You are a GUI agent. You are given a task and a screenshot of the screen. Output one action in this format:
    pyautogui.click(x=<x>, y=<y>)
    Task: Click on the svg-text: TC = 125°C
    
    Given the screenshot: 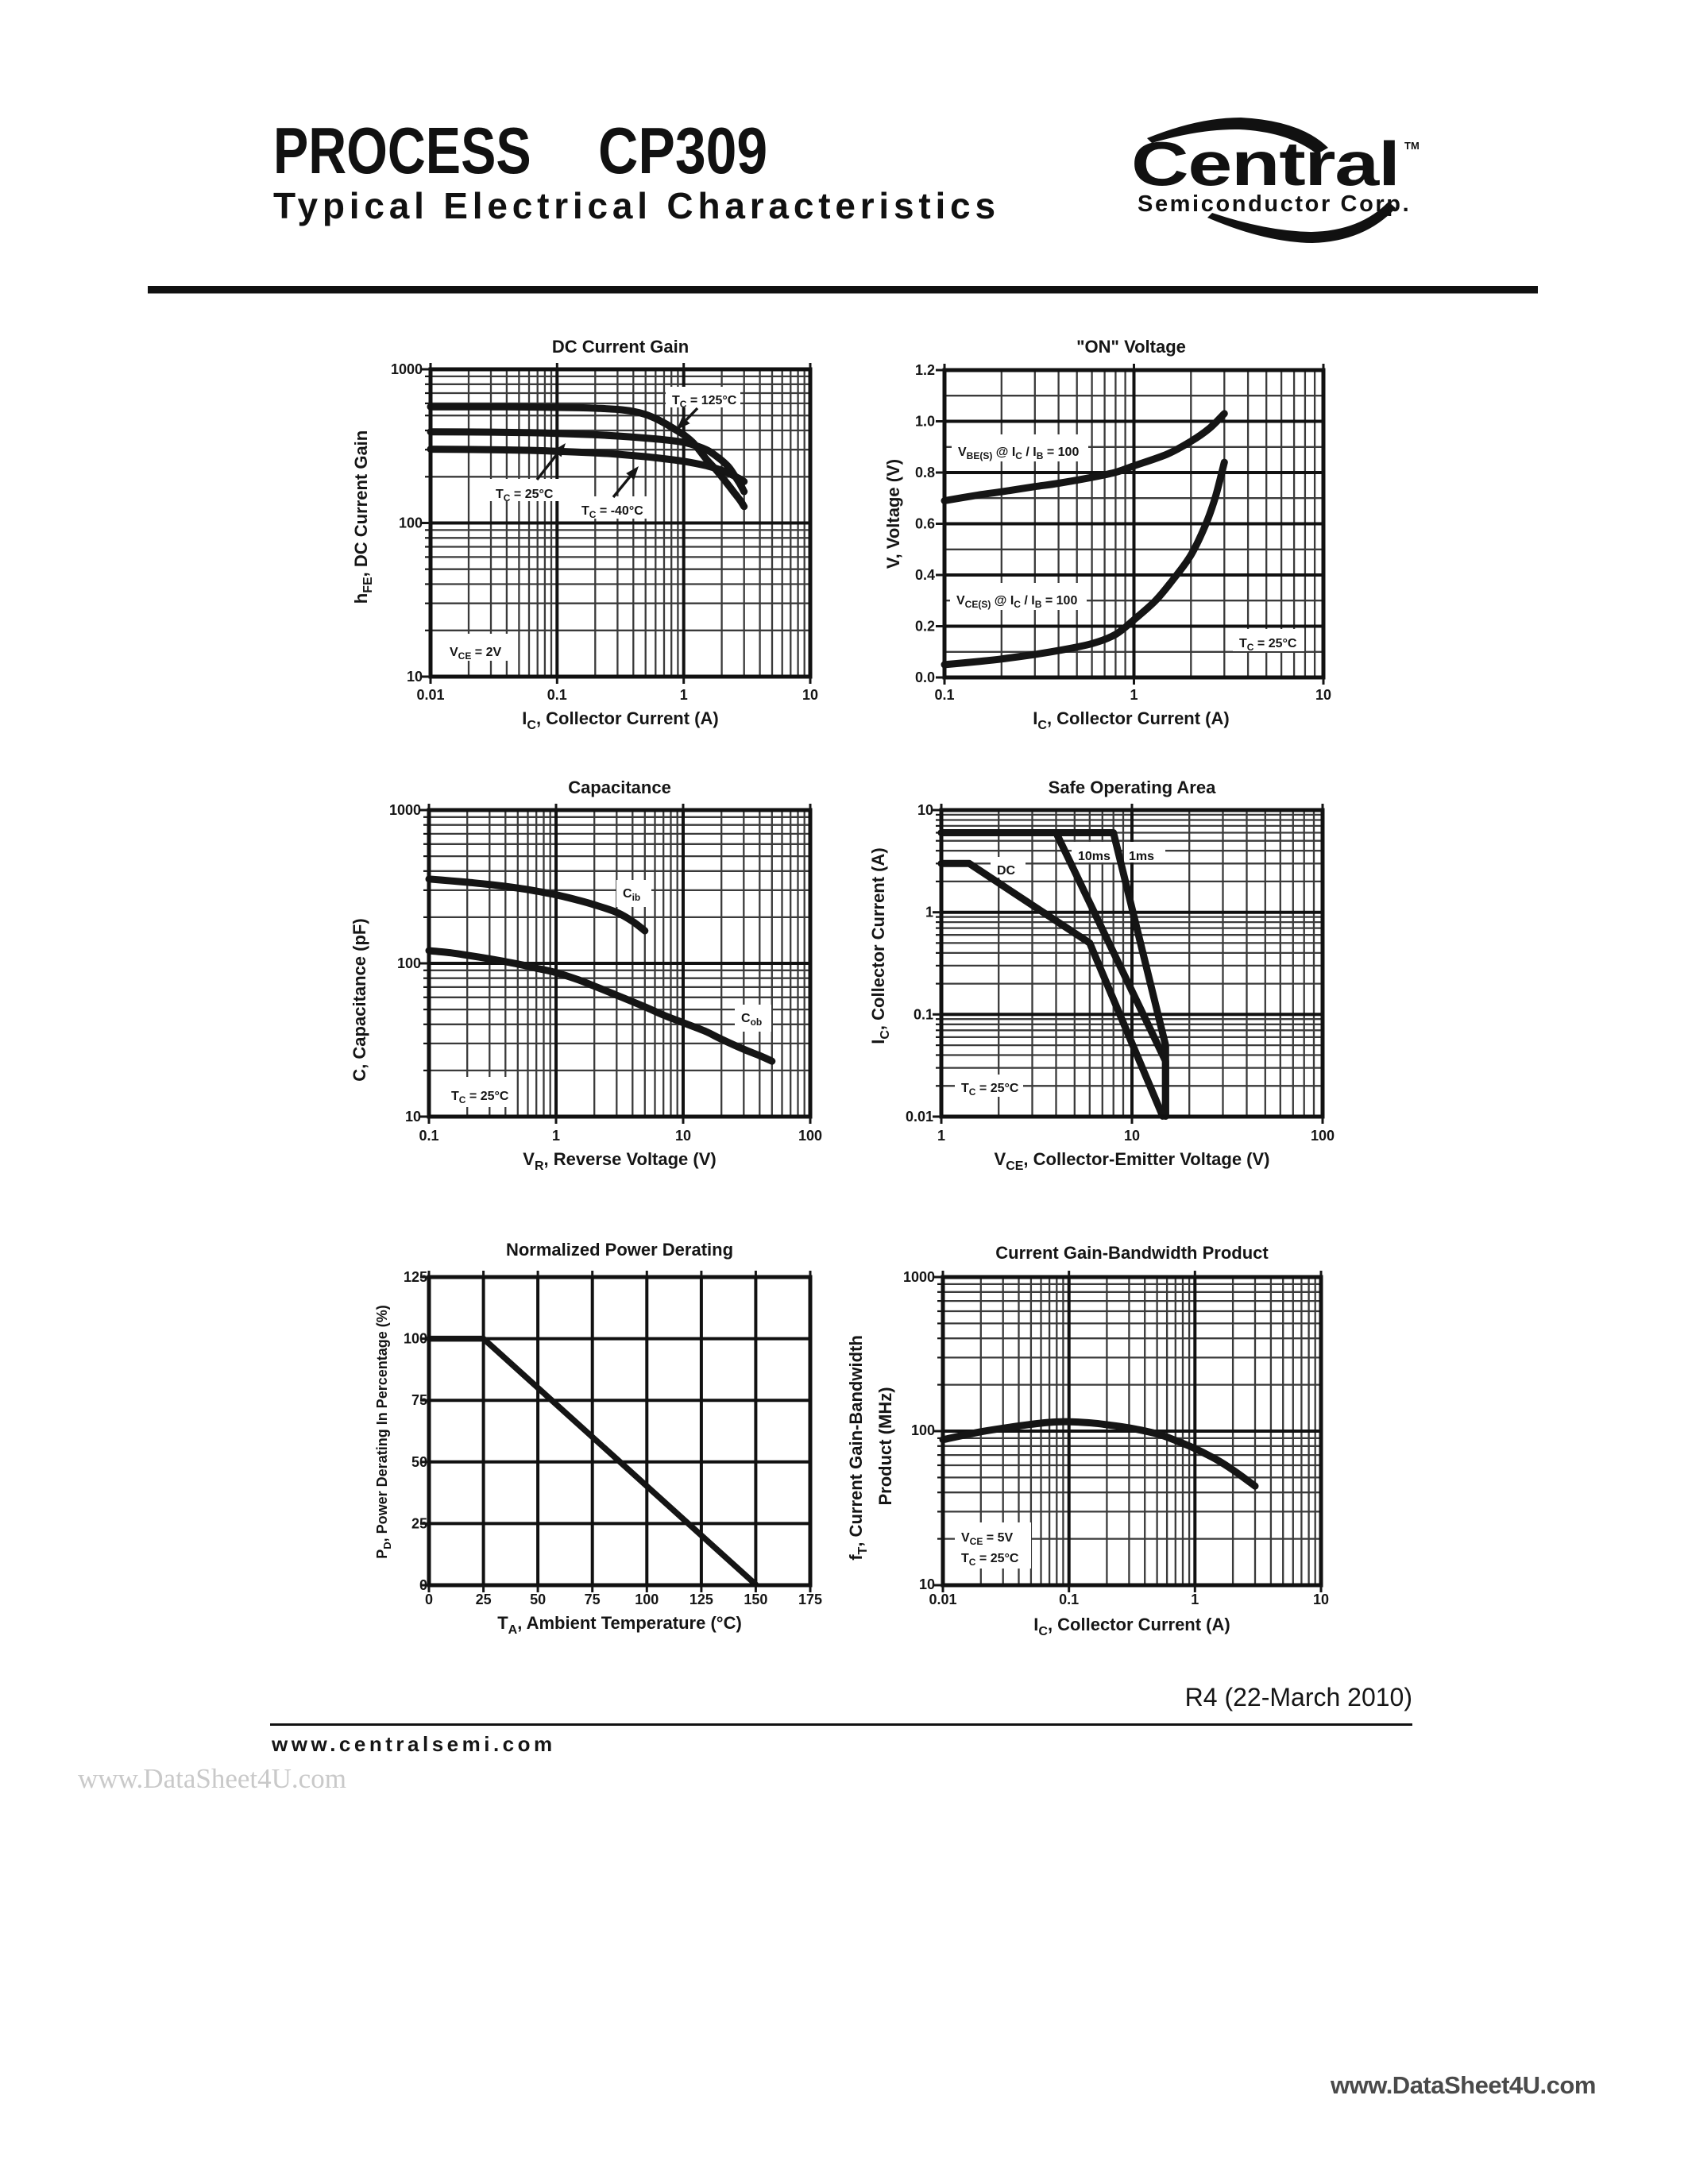 What is the action you would take?
    pyautogui.click(x=704, y=402)
    